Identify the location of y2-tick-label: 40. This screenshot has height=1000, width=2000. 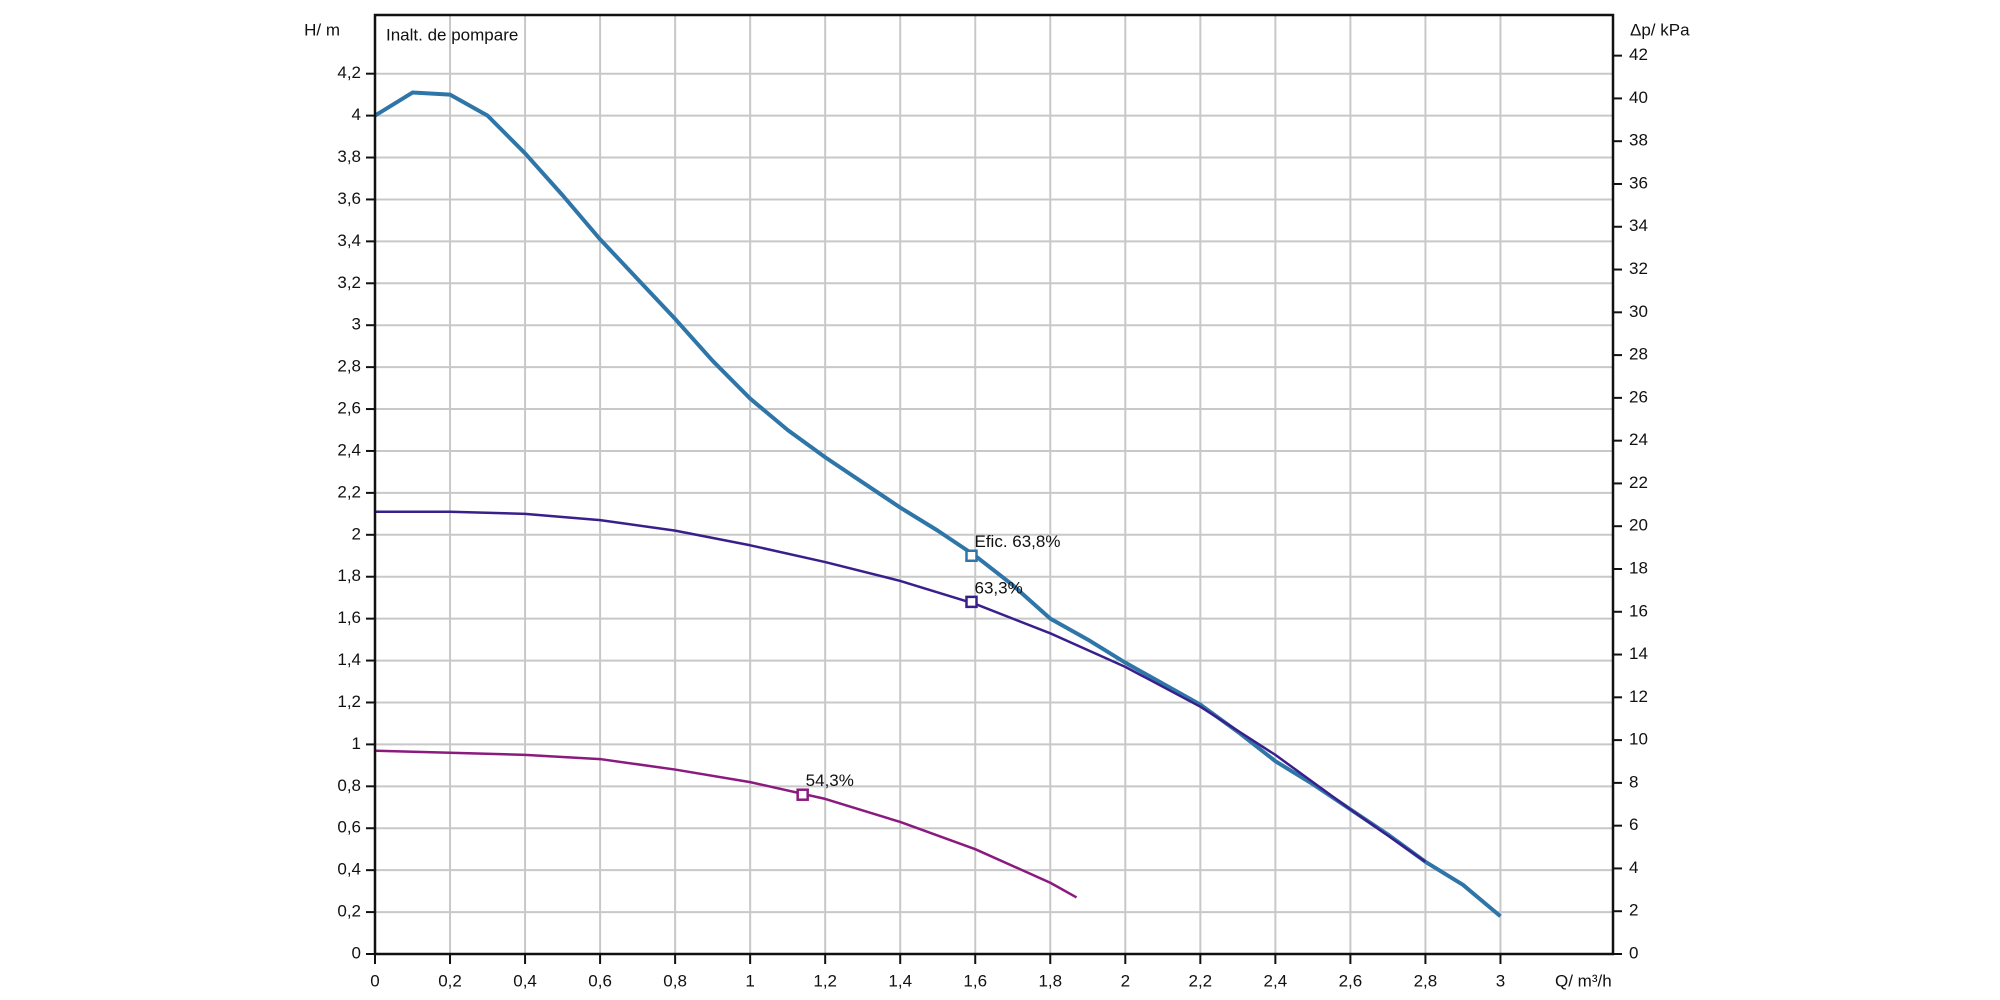
(1638, 97).